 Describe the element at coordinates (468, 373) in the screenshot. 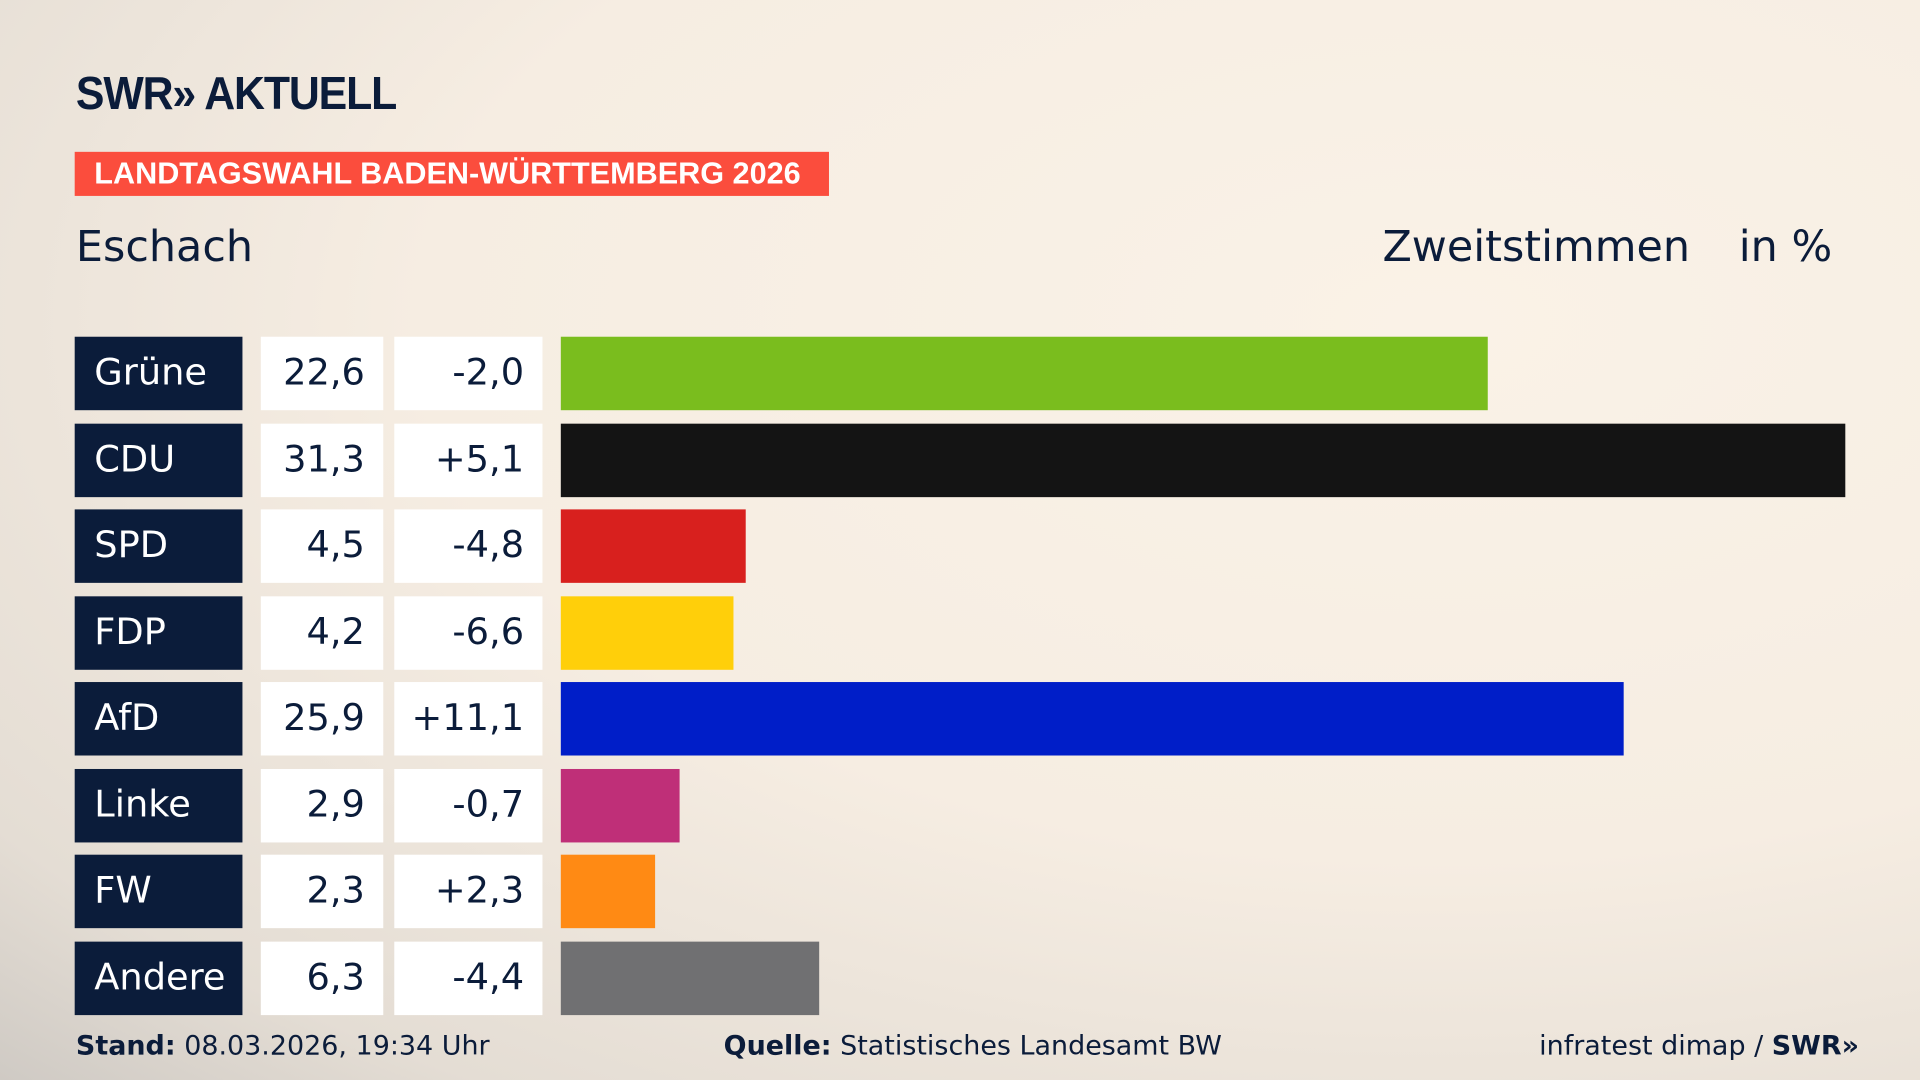

I see `vote-change: -2,0` at that location.